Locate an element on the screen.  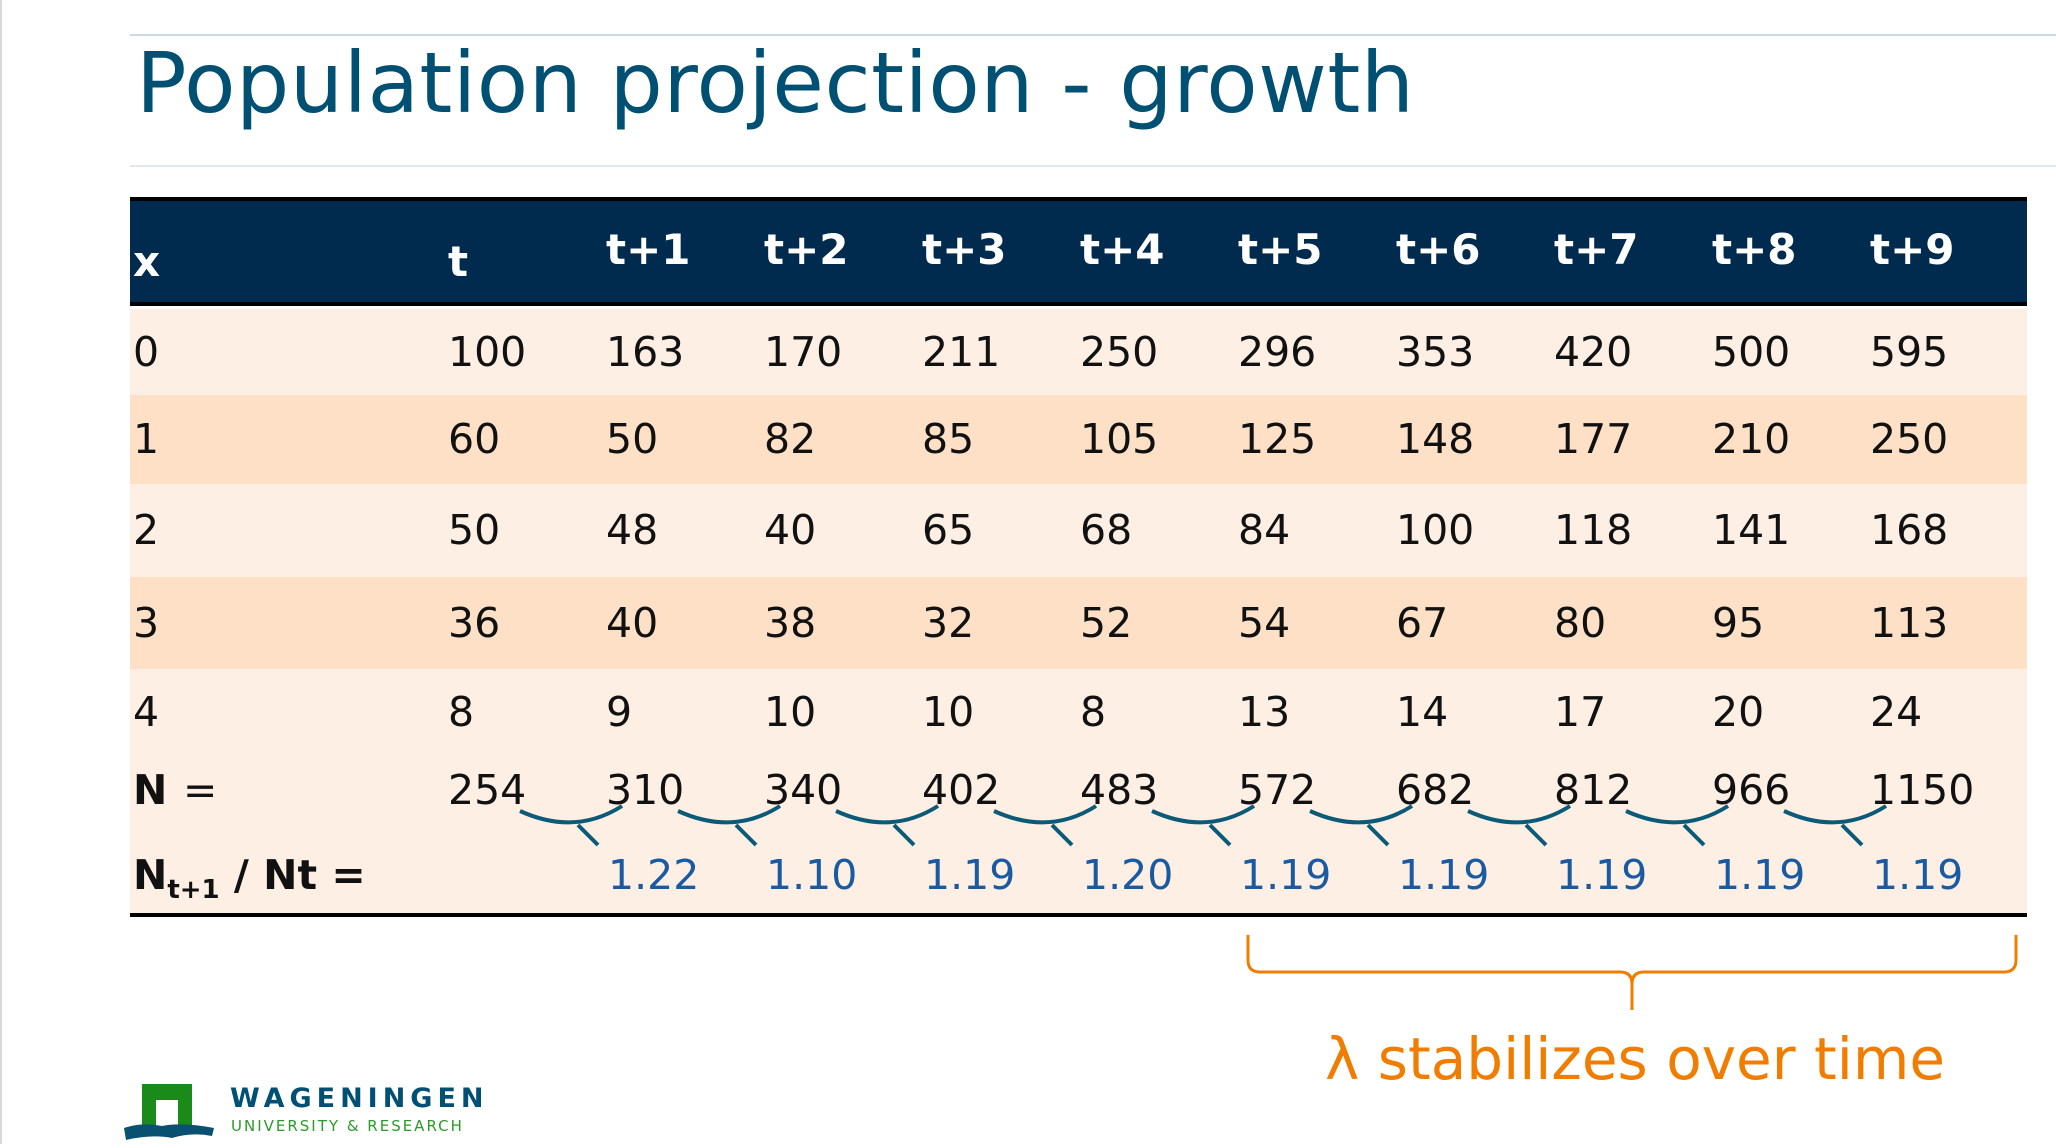
table-cell: 38 is located at coordinates (790, 623).